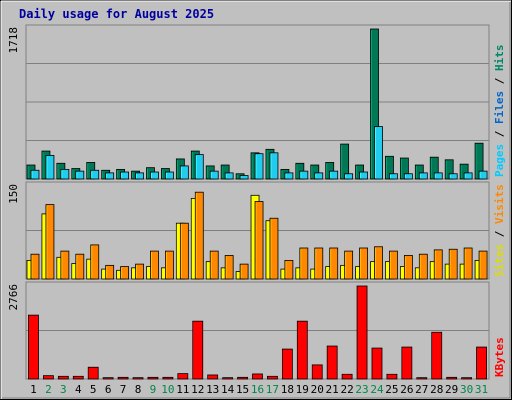  Describe the element at coordinates (212, 389) in the screenshot. I see `x-tick-label-13: 13` at that location.